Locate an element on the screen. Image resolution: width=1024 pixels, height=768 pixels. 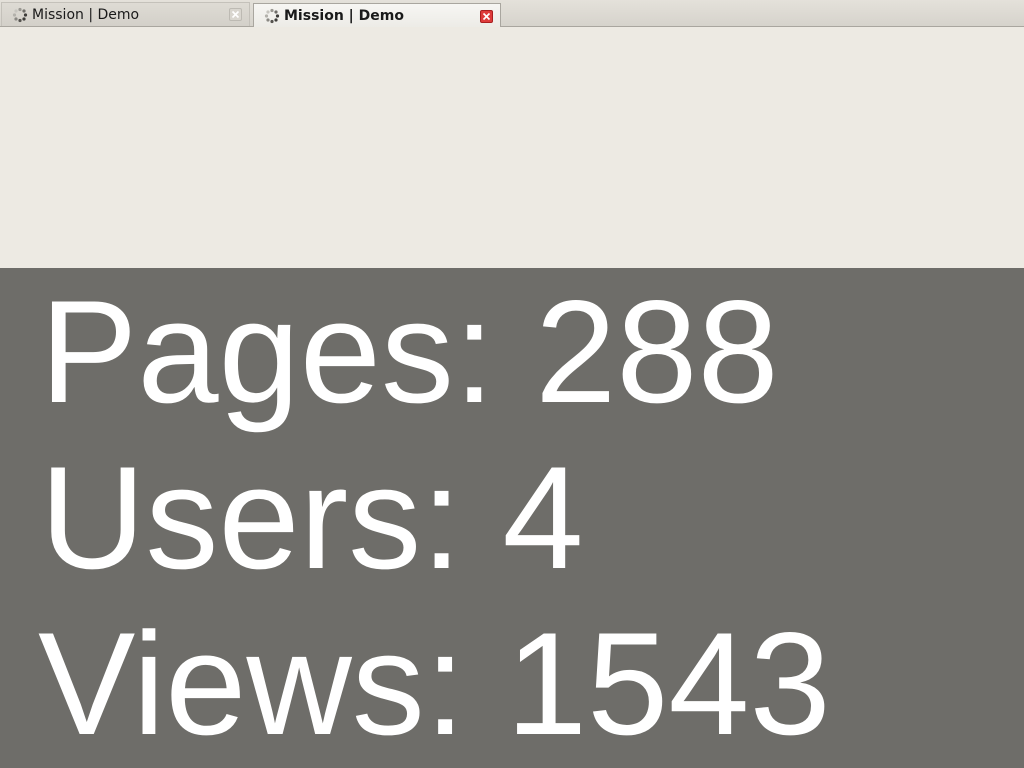
tab-mission-demo-1: Mission | Demo is located at coordinates (125, 14).